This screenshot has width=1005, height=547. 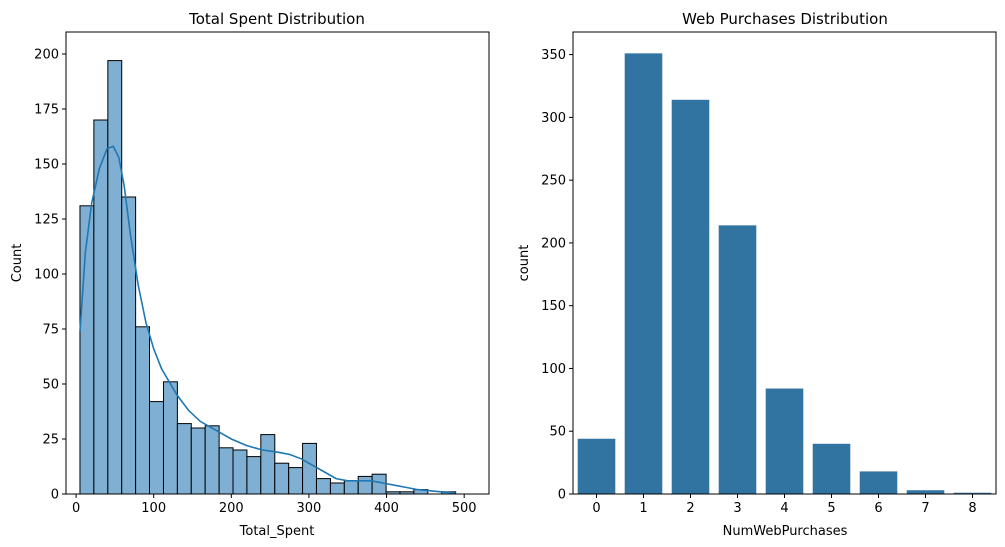 What do you see at coordinates (277, 531) in the screenshot?
I see `x-axis-label: Total_Spent` at bounding box center [277, 531].